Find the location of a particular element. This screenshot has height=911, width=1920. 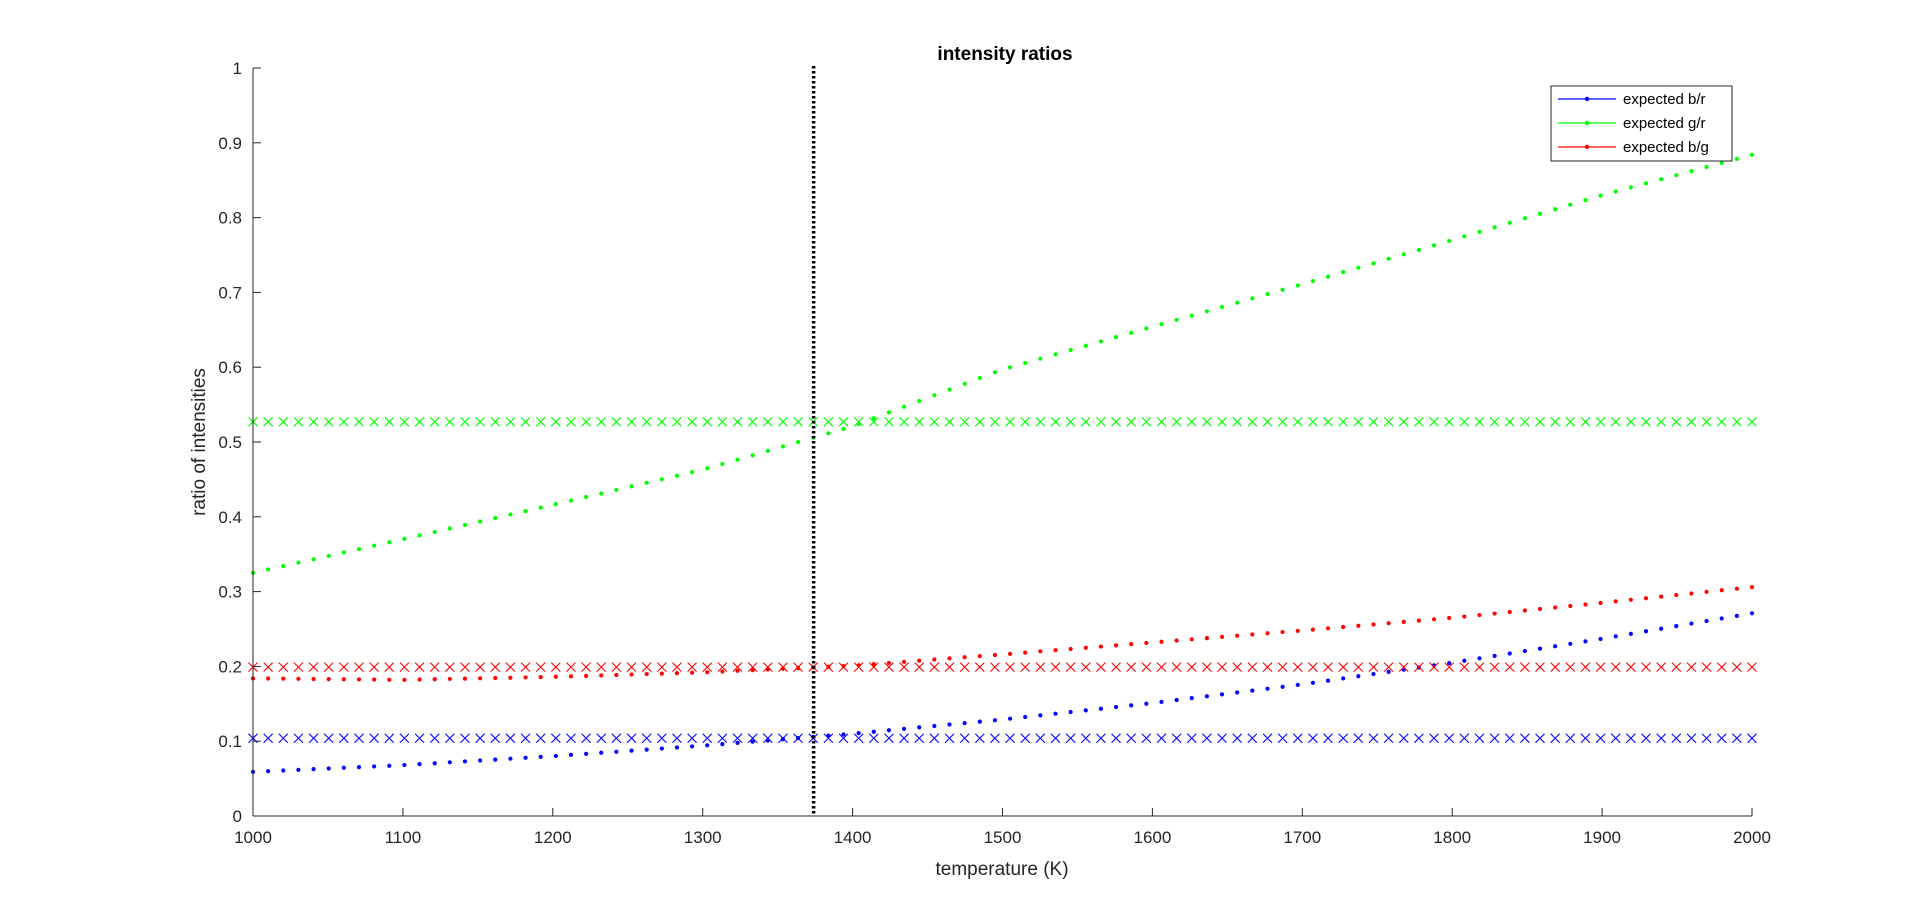

series-expected is located at coordinates (1002, 692).